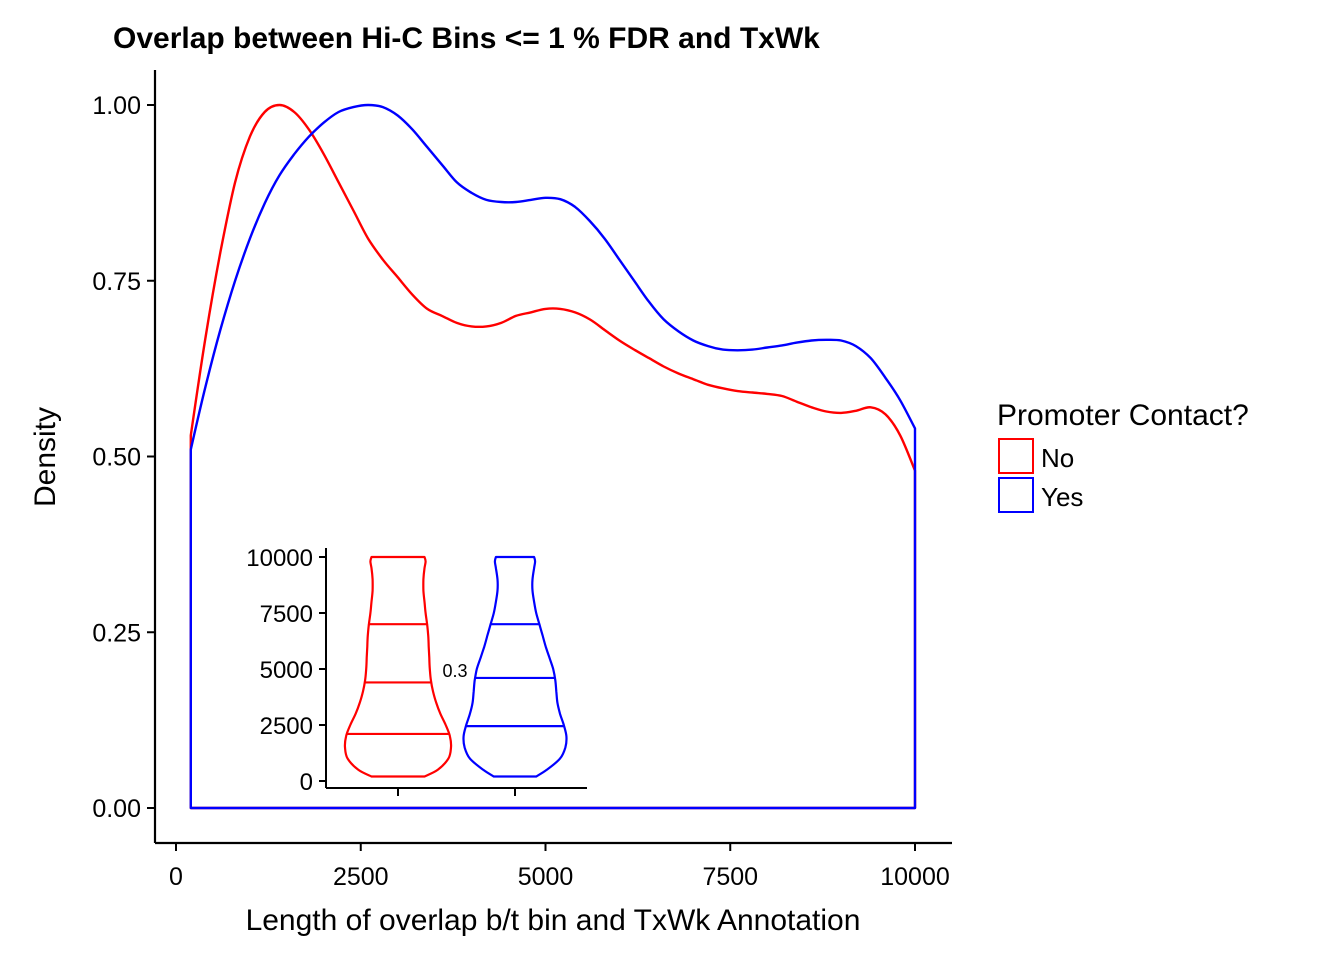  What do you see at coordinates (286, 614) in the screenshot?
I see `inset-y-tick-label: 7500` at bounding box center [286, 614].